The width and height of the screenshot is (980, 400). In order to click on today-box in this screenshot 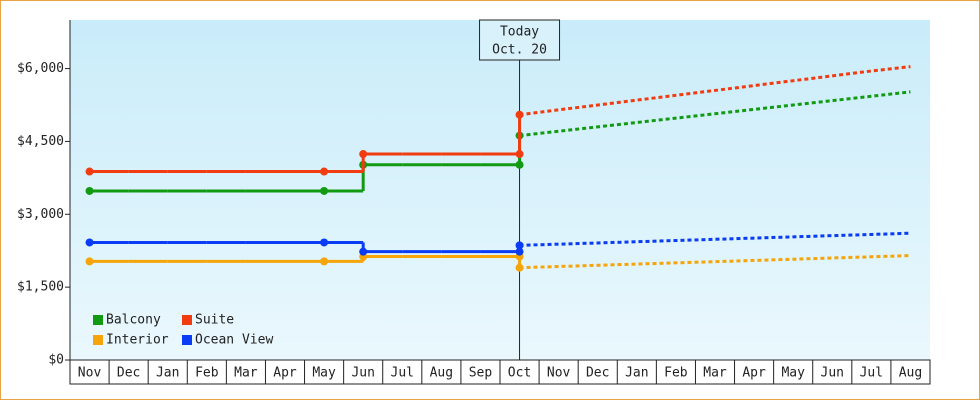, I will do `click(520, 40)`.